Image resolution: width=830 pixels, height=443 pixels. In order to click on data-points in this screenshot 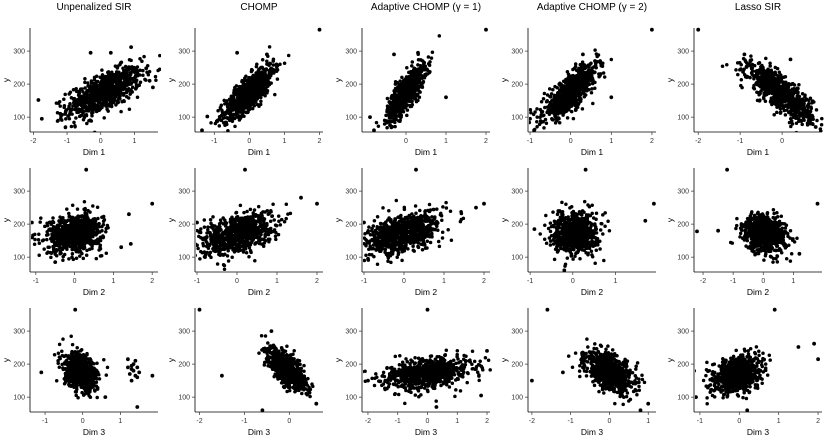, I will do `click(257, 219)`.